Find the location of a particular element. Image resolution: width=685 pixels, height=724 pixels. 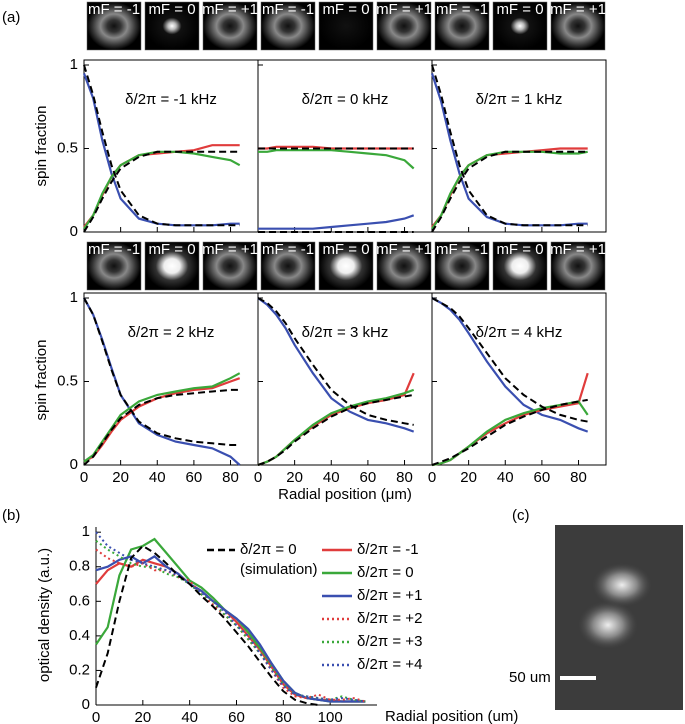

chart-title: δ/2π = -1 kHz is located at coordinates (171, 99).